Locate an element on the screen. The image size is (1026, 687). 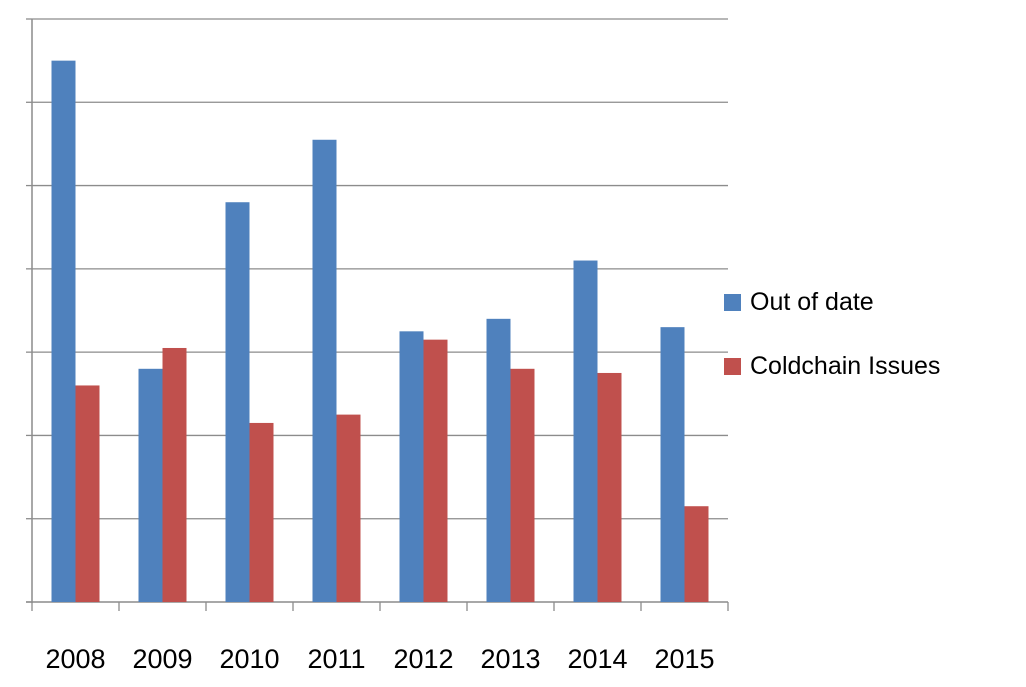
bar-out-of-date-2012 is located at coordinates (411, 466).